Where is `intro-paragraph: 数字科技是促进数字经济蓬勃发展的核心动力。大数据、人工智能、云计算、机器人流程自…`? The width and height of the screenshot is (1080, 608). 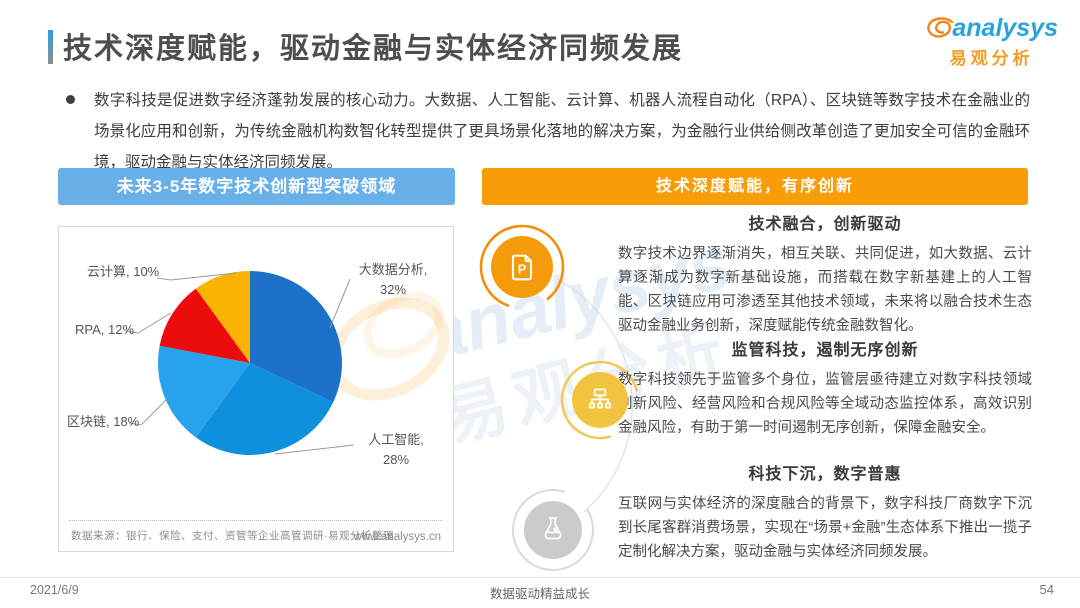 intro-paragraph: 数字科技是促进数字经济蓬勃发展的核心动力。大数据、人工智能、云计算、机器人流程自… is located at coordinates (562, 131).